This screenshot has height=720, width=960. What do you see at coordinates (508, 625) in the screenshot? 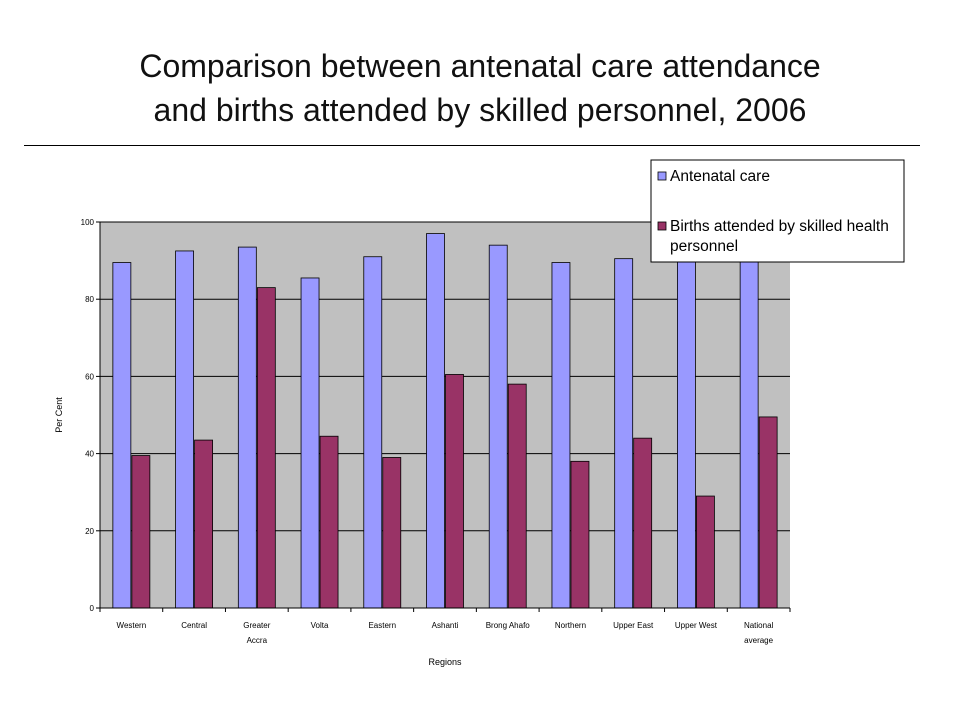
I see `x-tick-label: Brong Ahafo` at bounding box center [508, 625].